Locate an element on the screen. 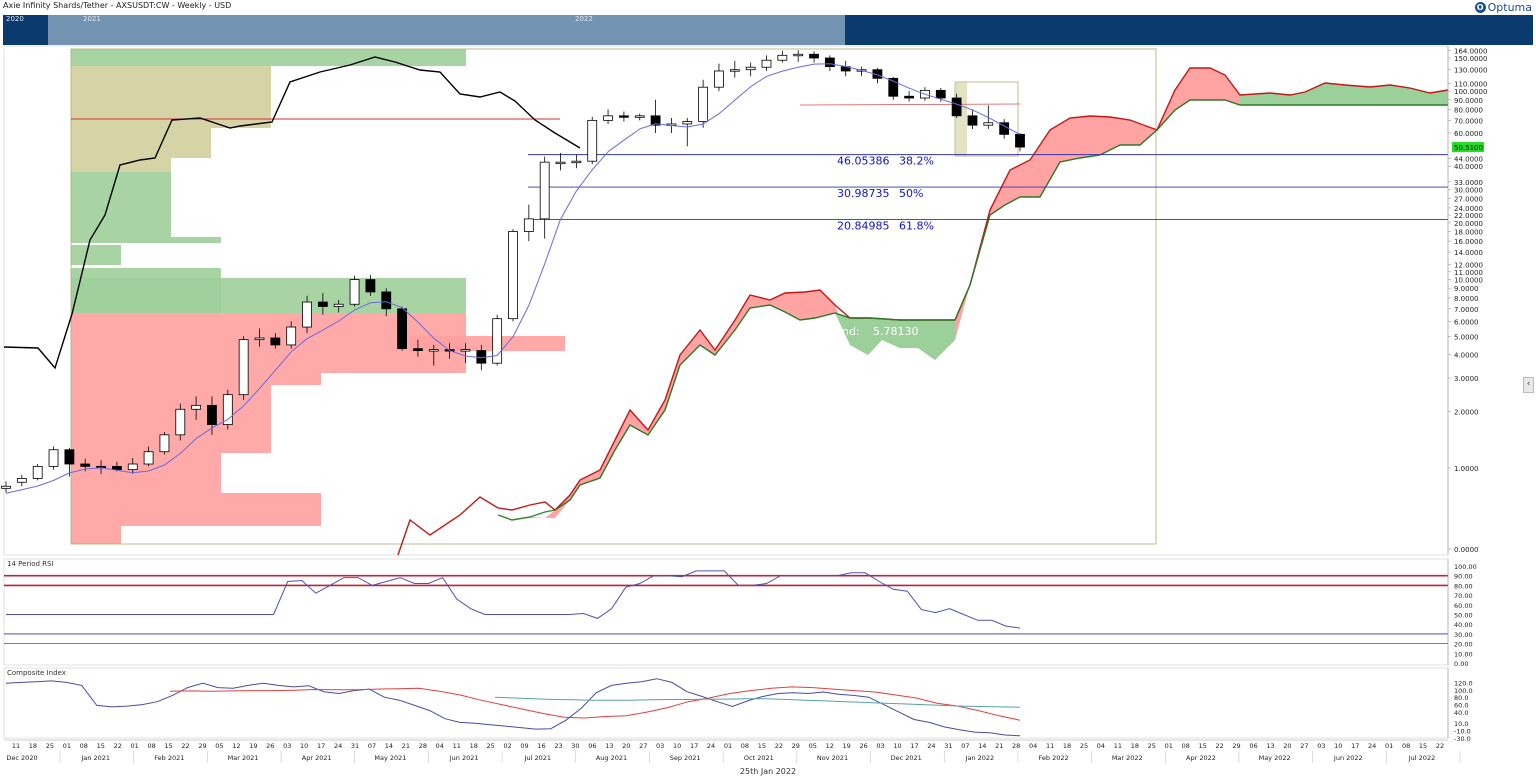 The height and width of the screenshot is (783, 1536). fib-level-price: 30.98735 is located at coordinates (863, 193).